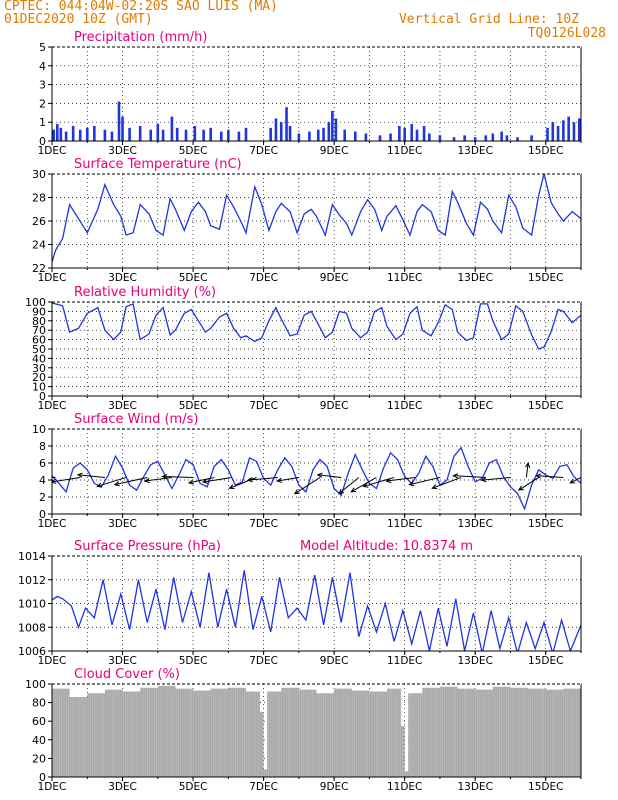  What do you see at coordinates (404, 406) in the screenshot?
I see `humidity-xtick-label: 11DEC` at bounding box center [404, 406].